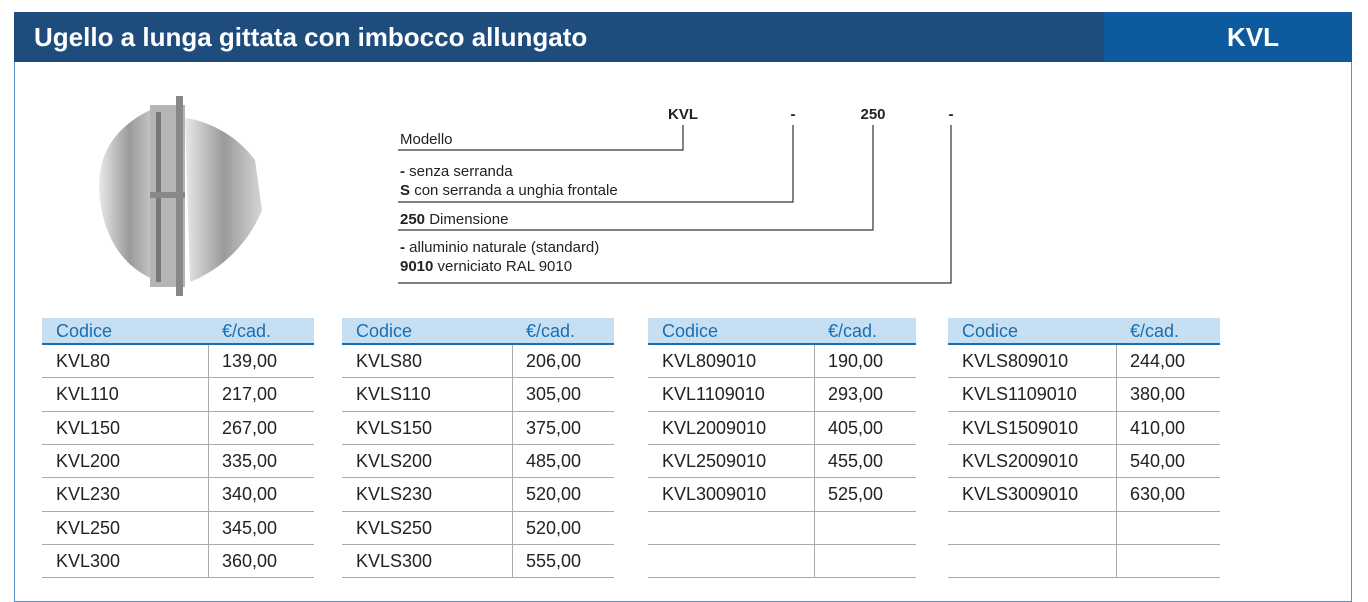 The width and height of the screenshot is (1368, 602). Describe the element at coordinates (88, 494) in the screenshot. I see `code: KVL230` at that location.